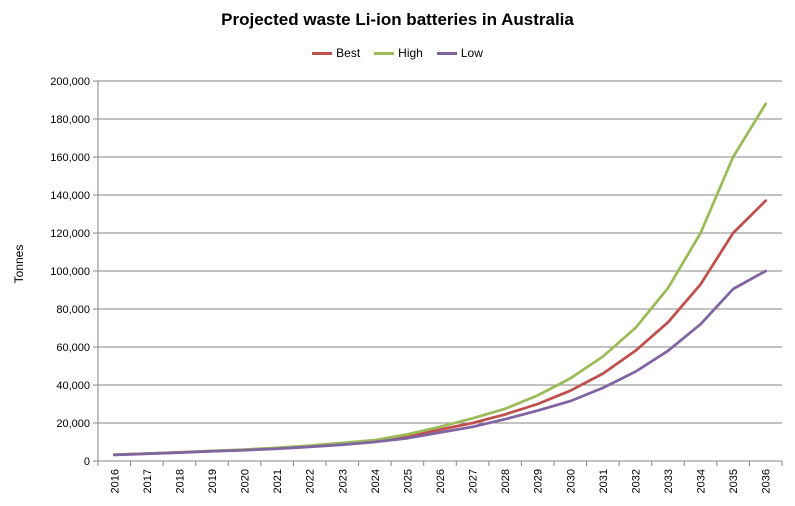 Image resolution: width=795 pixels, height=506 pixels. Describe the element at coordinates (73, 310) in the screenshot. I see `y-tick-label: 80,000` at that location.